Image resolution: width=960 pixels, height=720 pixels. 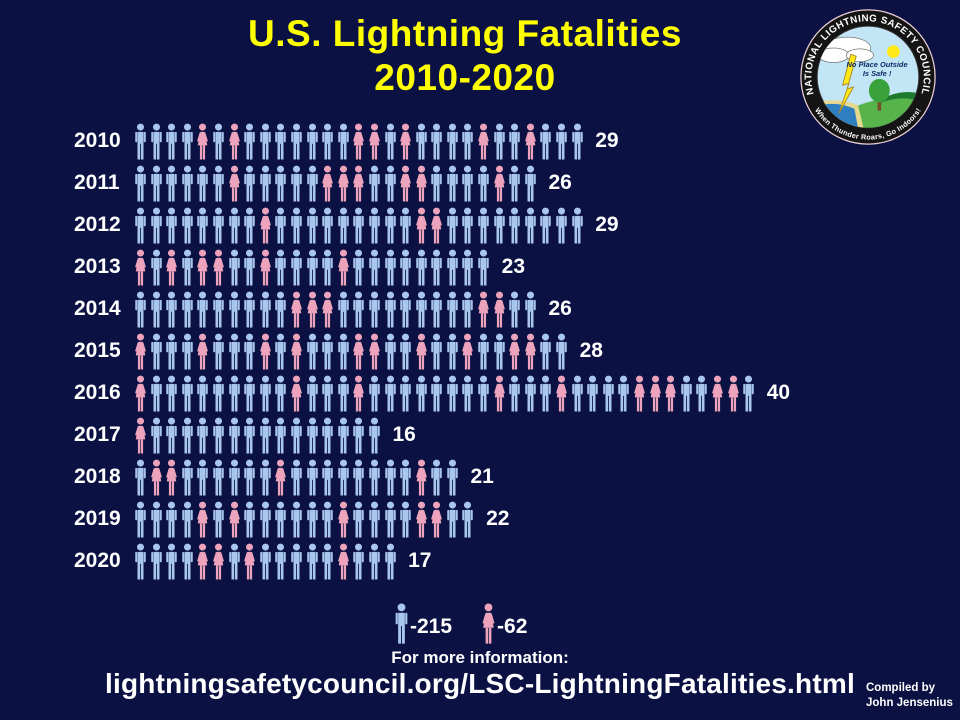 I want to click on logo-slogan-line2: Is Safe !, so click(x=877, y=73).